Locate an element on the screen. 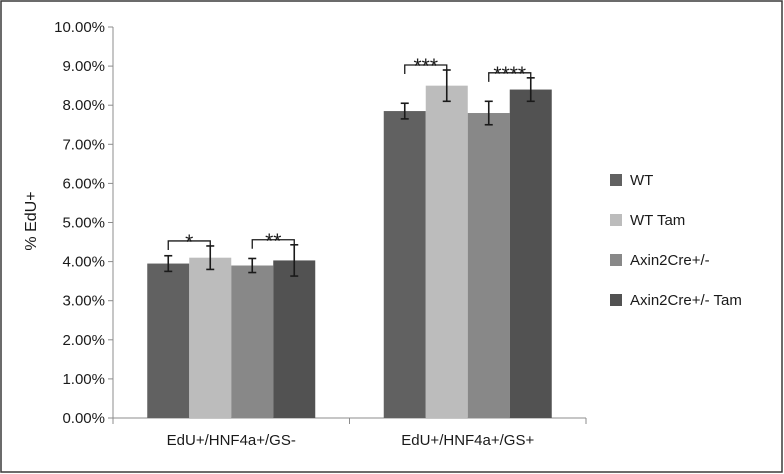  significance-label: **** is located at coordinates (509, 74).